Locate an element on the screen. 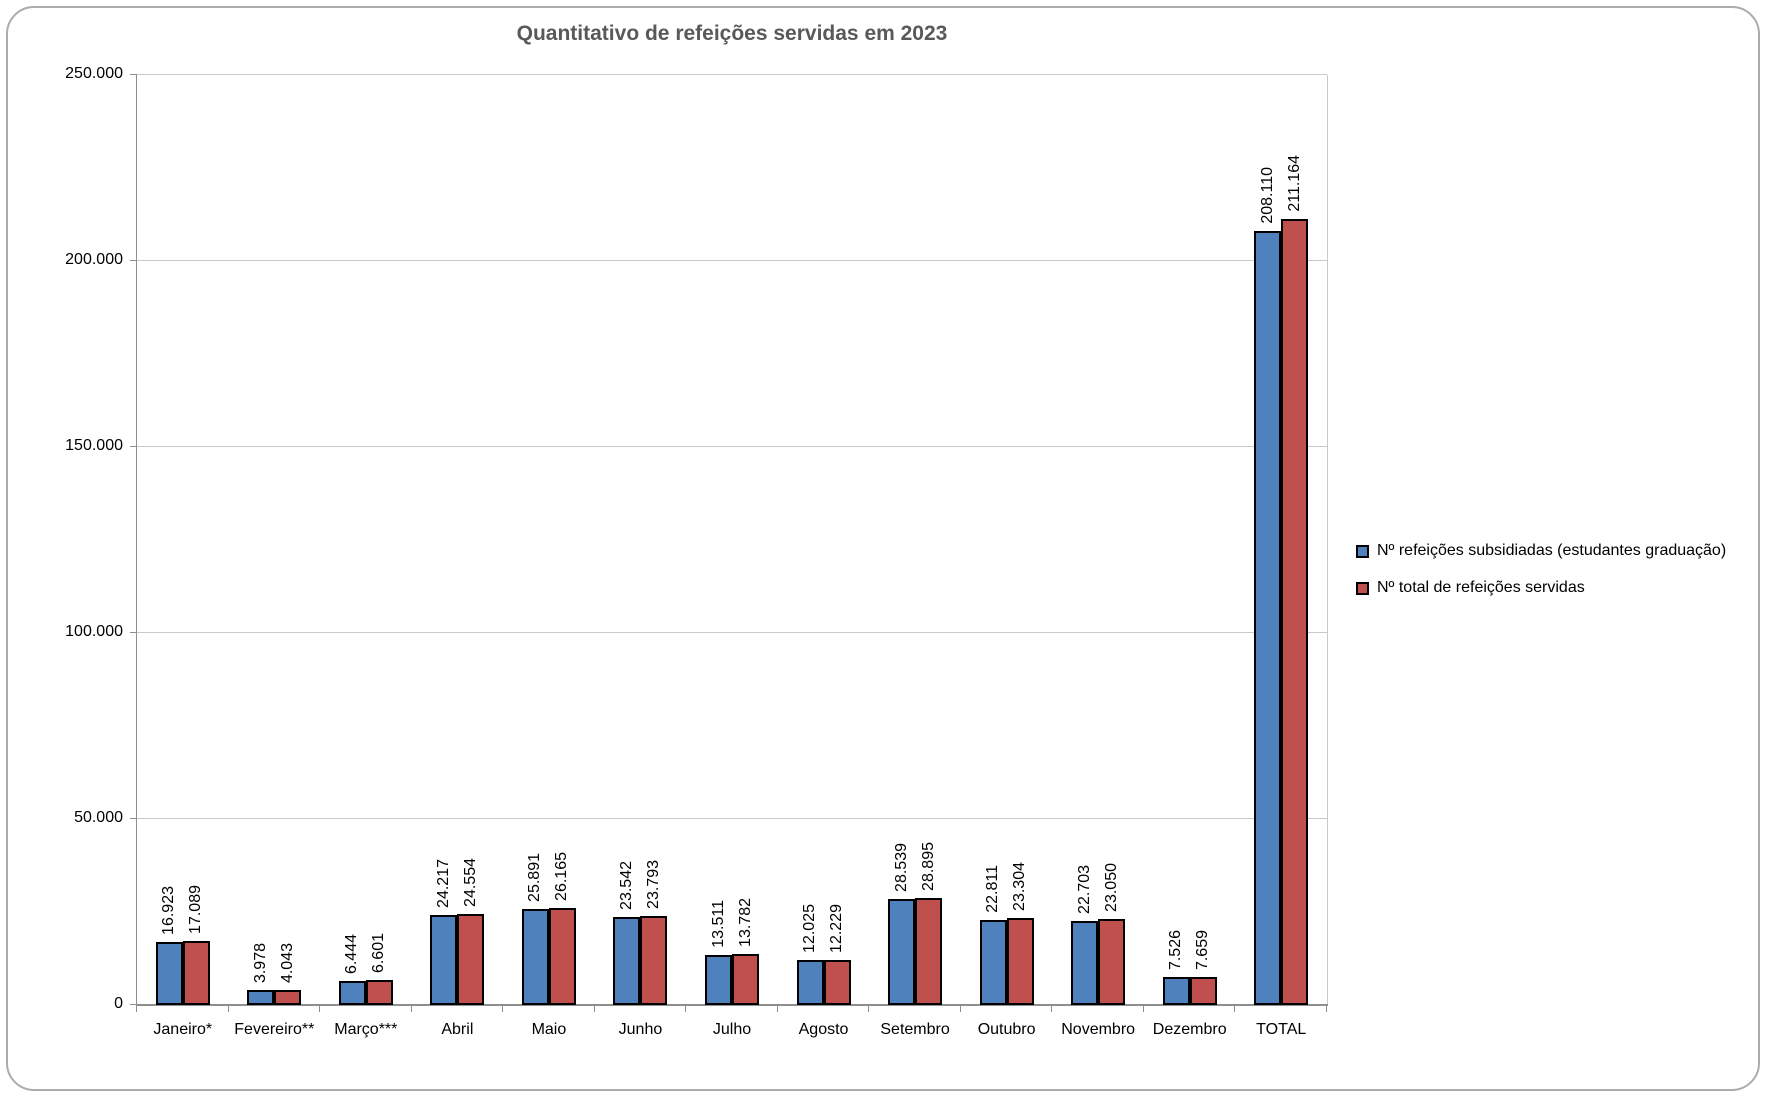  bar-data-label: 23.542 is located at coordinates (626, 885).